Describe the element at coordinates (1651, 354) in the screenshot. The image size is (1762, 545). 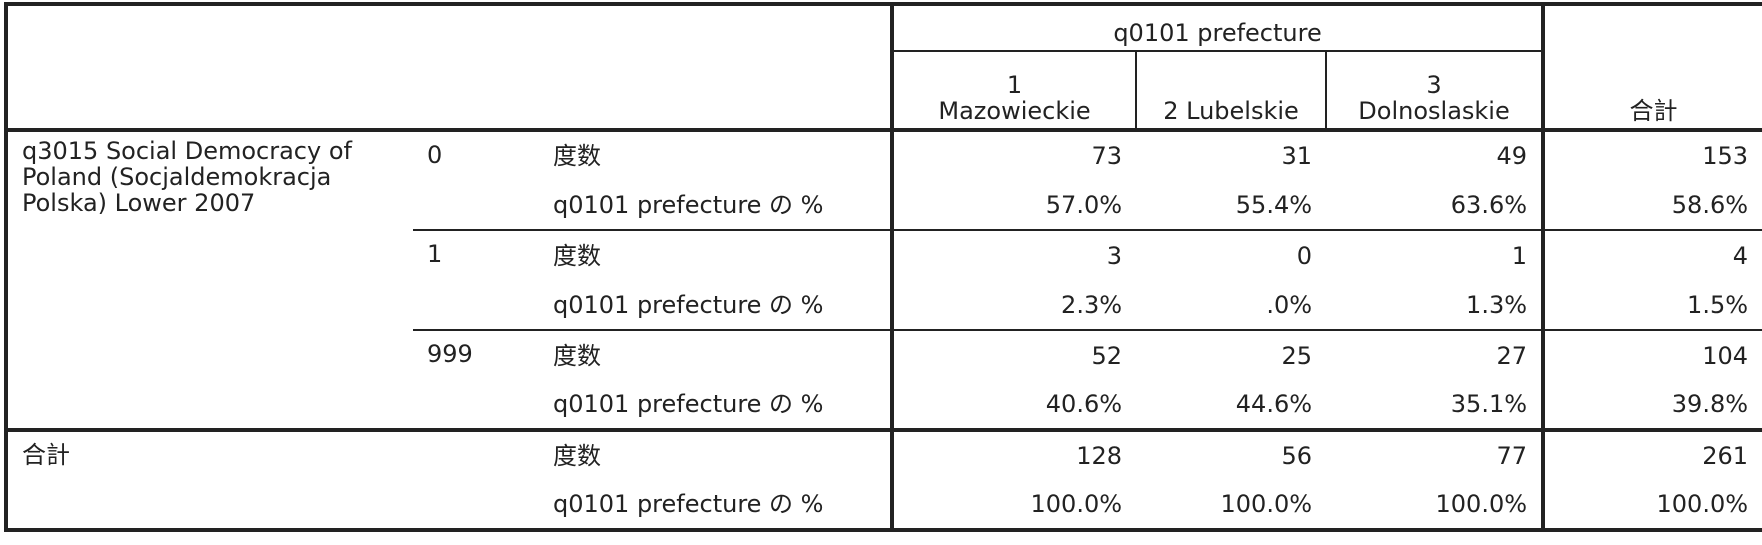
I see `value-cell: 104` at that location.